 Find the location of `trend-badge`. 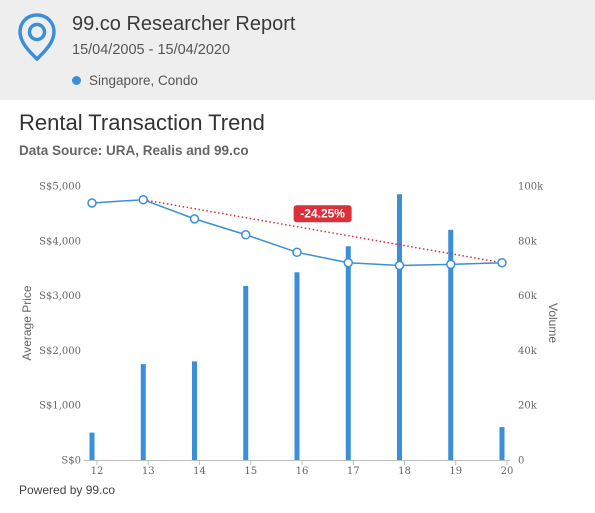

trend-badge is located at coordinates (322, 214).